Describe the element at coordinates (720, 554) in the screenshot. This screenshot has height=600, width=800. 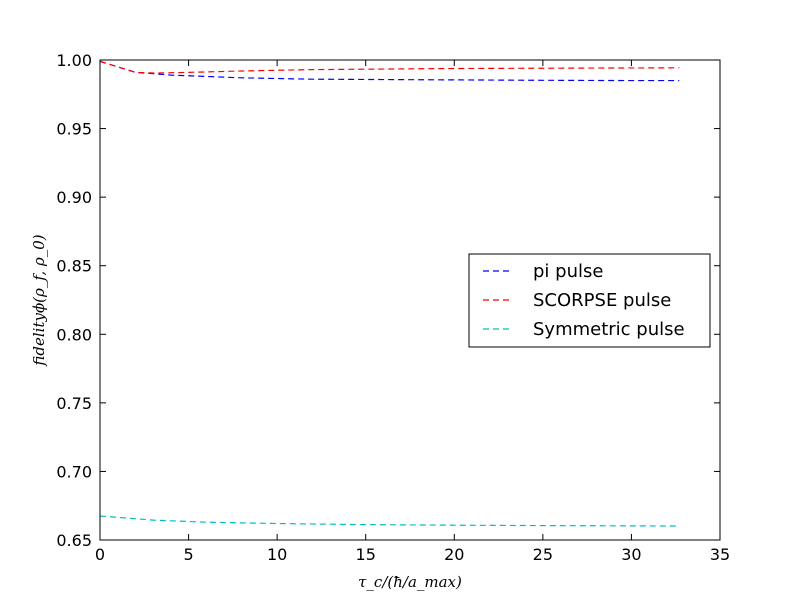
I see `x-tick-label: 35` at that location.